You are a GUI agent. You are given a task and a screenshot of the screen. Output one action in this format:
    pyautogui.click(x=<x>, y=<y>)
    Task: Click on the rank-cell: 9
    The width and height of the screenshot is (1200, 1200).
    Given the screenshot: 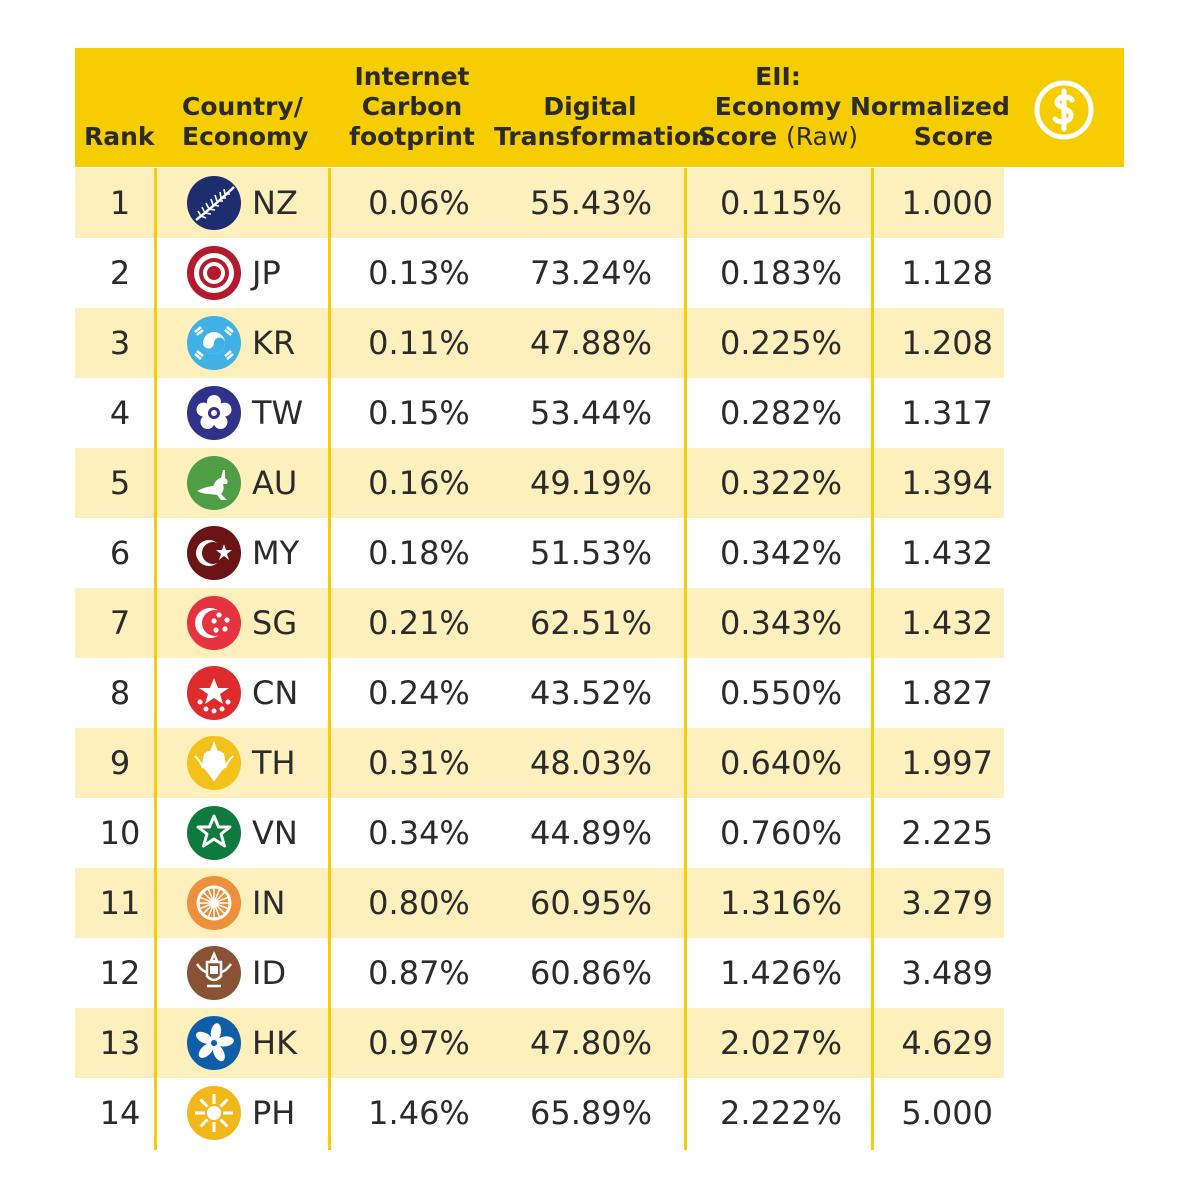 What is the action you would take?
    pyautogui.click(x=120, y=763)
    